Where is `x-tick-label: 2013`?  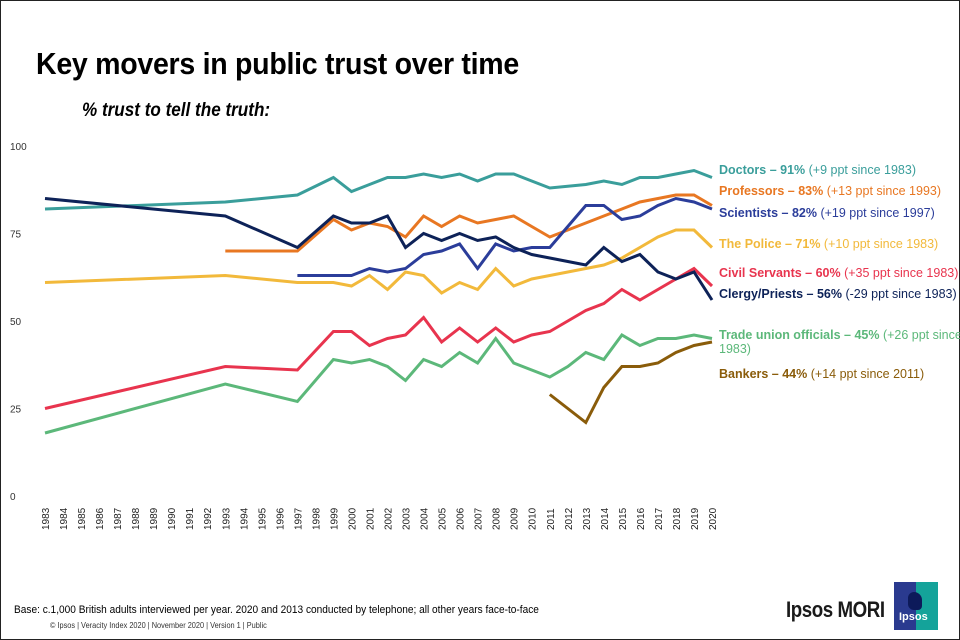
x-tick-label: 2013 is located at coordinates (587, 518).